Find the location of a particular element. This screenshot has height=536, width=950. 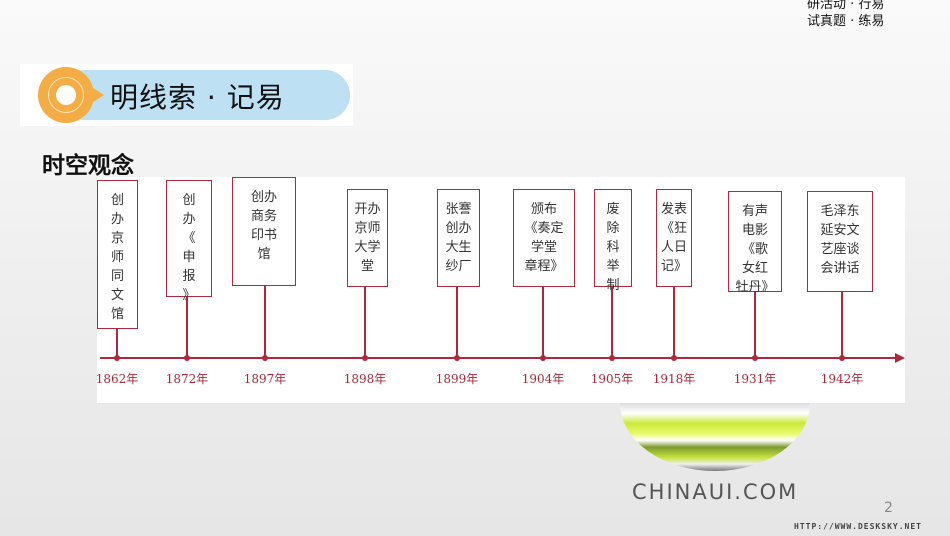

event-year: 1931年 is located at coordinates (755, 379).